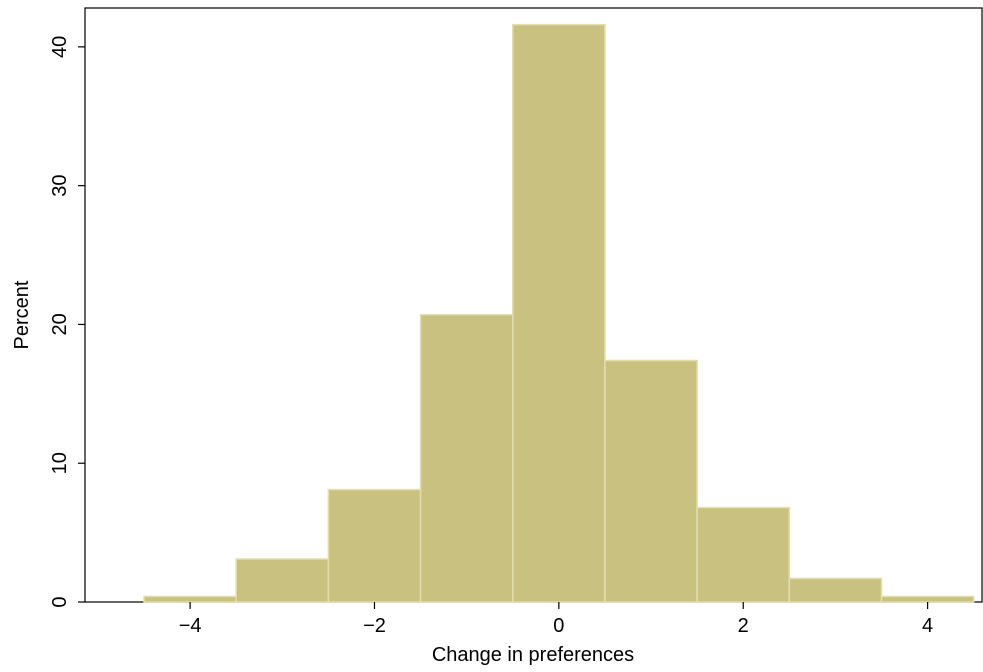  What do you see at coordinates (60, 324) in the screenshot?
I see `y-tick-label: 20` at bounding box center [60, 324].